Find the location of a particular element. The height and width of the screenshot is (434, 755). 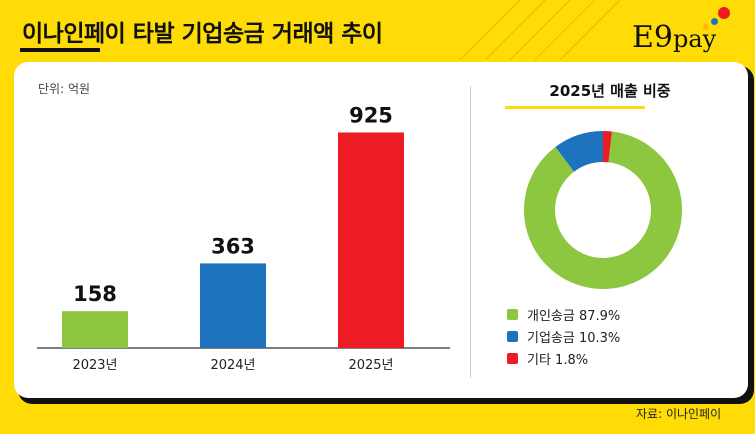

page-title: 이나인페이 타발 기업송금 거래액 추이 is located at coordinates (202, 34).